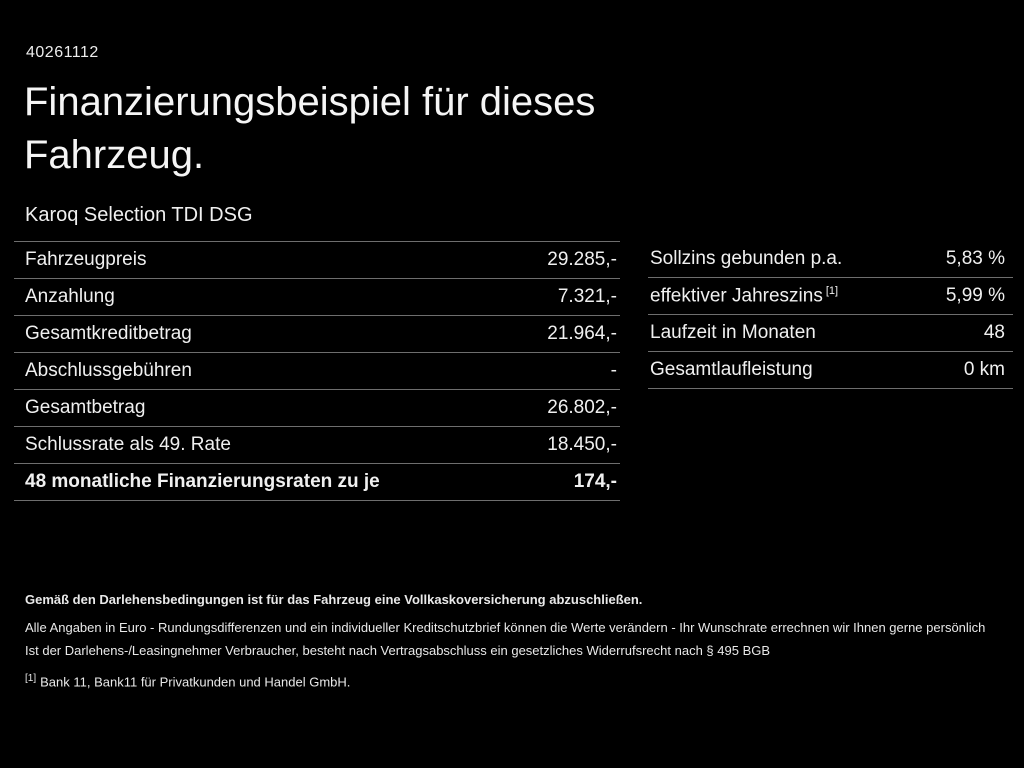 This screenshot has width=1024, height=768. What do you see at coordinates (613, 370) in the screenshot?
I see `row-value: -` at bounding box center [613, 370].